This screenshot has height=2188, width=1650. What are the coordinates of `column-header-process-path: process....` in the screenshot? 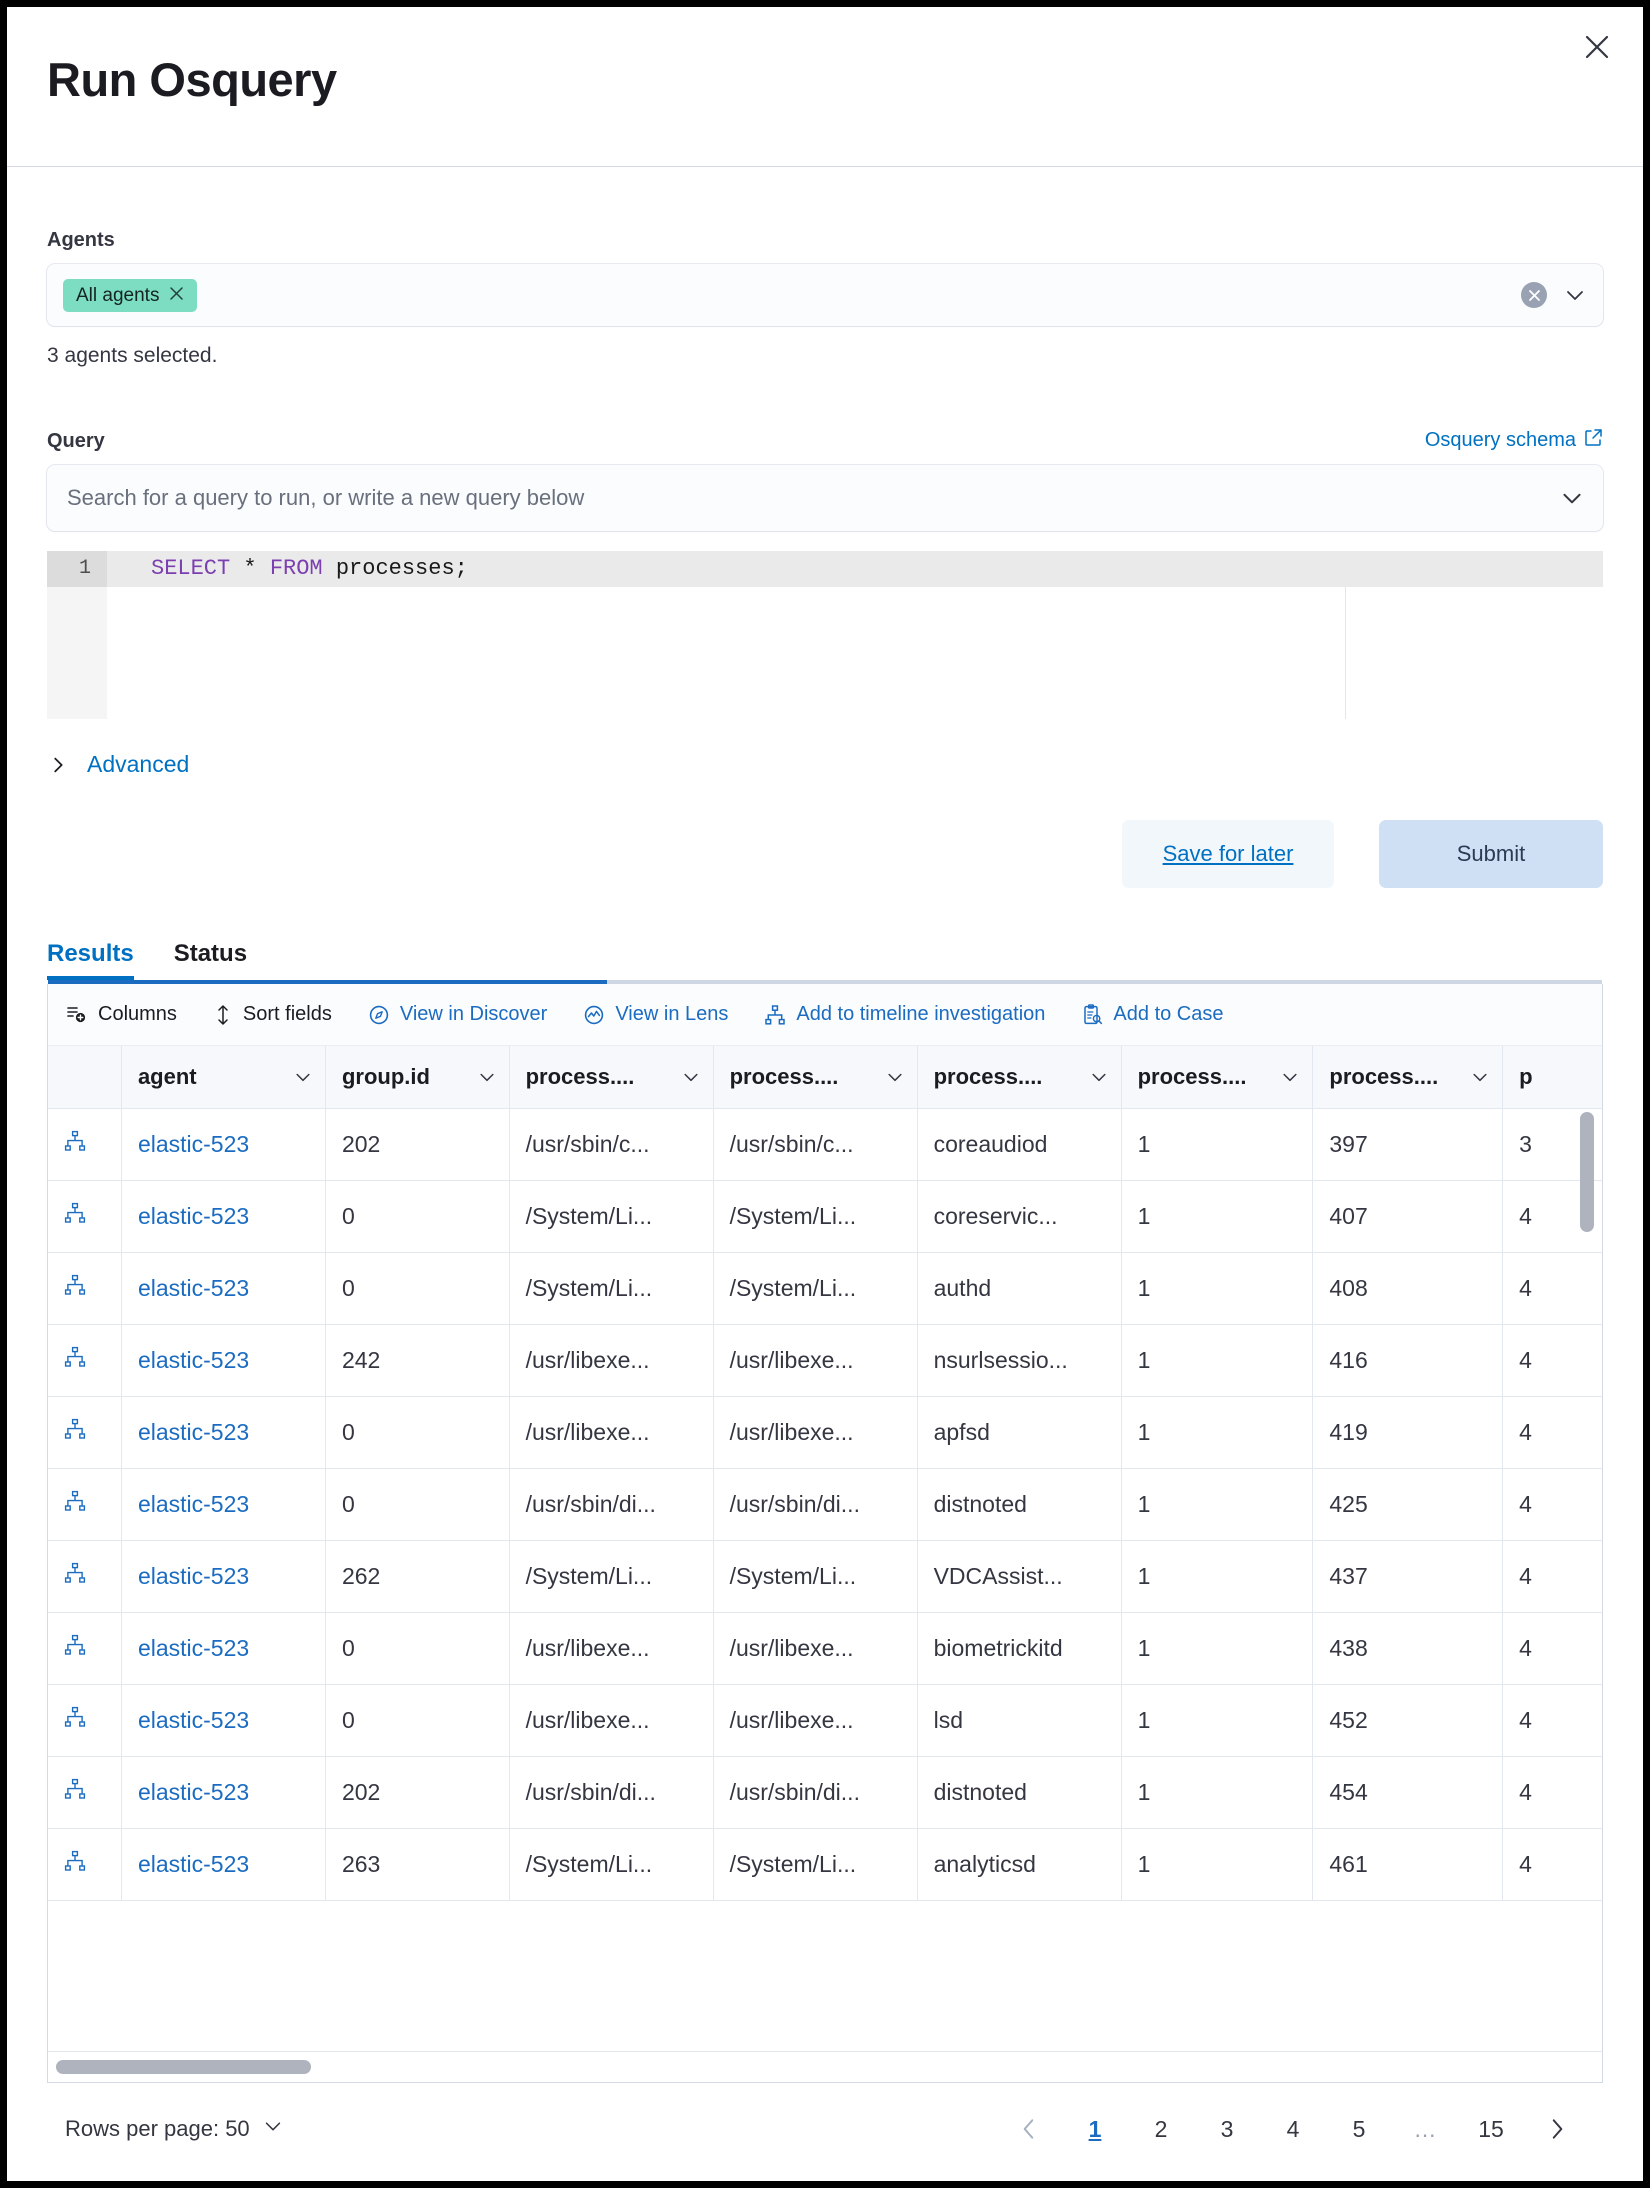 It's located at (611, 1077).